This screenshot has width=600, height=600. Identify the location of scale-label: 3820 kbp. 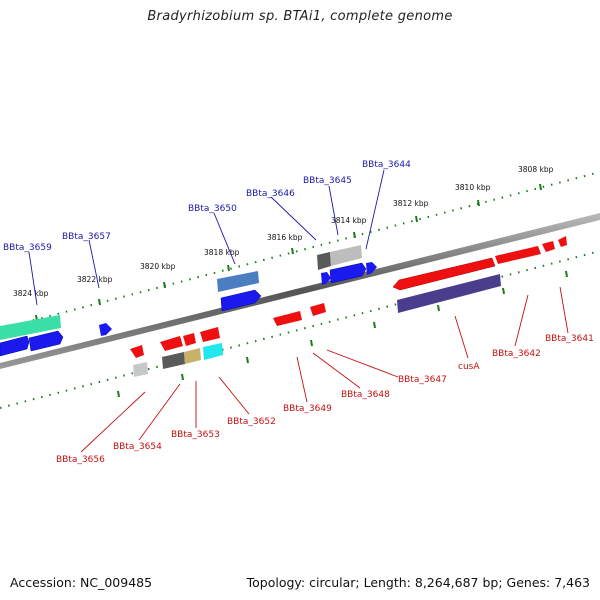
(158, 266).